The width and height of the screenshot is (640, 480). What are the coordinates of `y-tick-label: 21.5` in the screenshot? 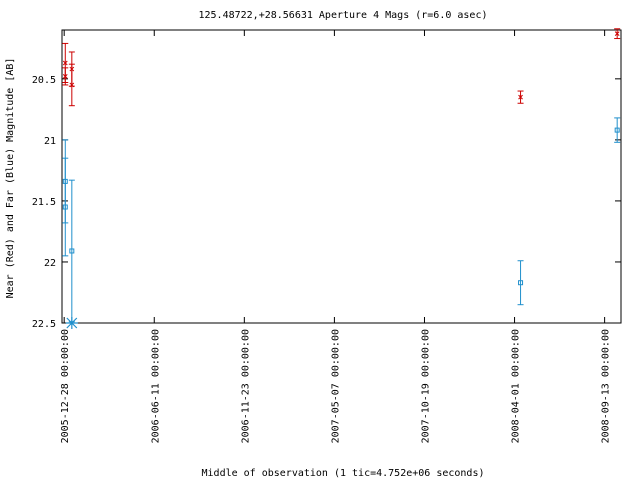 It's located at (44, 202).